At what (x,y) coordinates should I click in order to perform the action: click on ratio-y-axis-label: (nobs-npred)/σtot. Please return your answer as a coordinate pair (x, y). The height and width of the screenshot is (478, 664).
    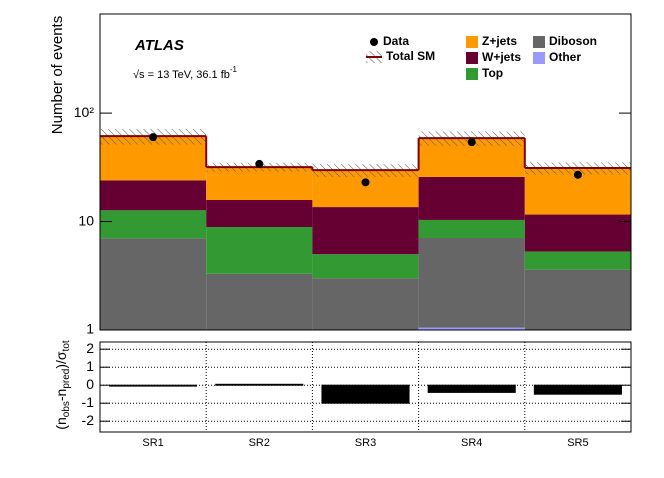
    Looking at the image, I should click on (62, 385).